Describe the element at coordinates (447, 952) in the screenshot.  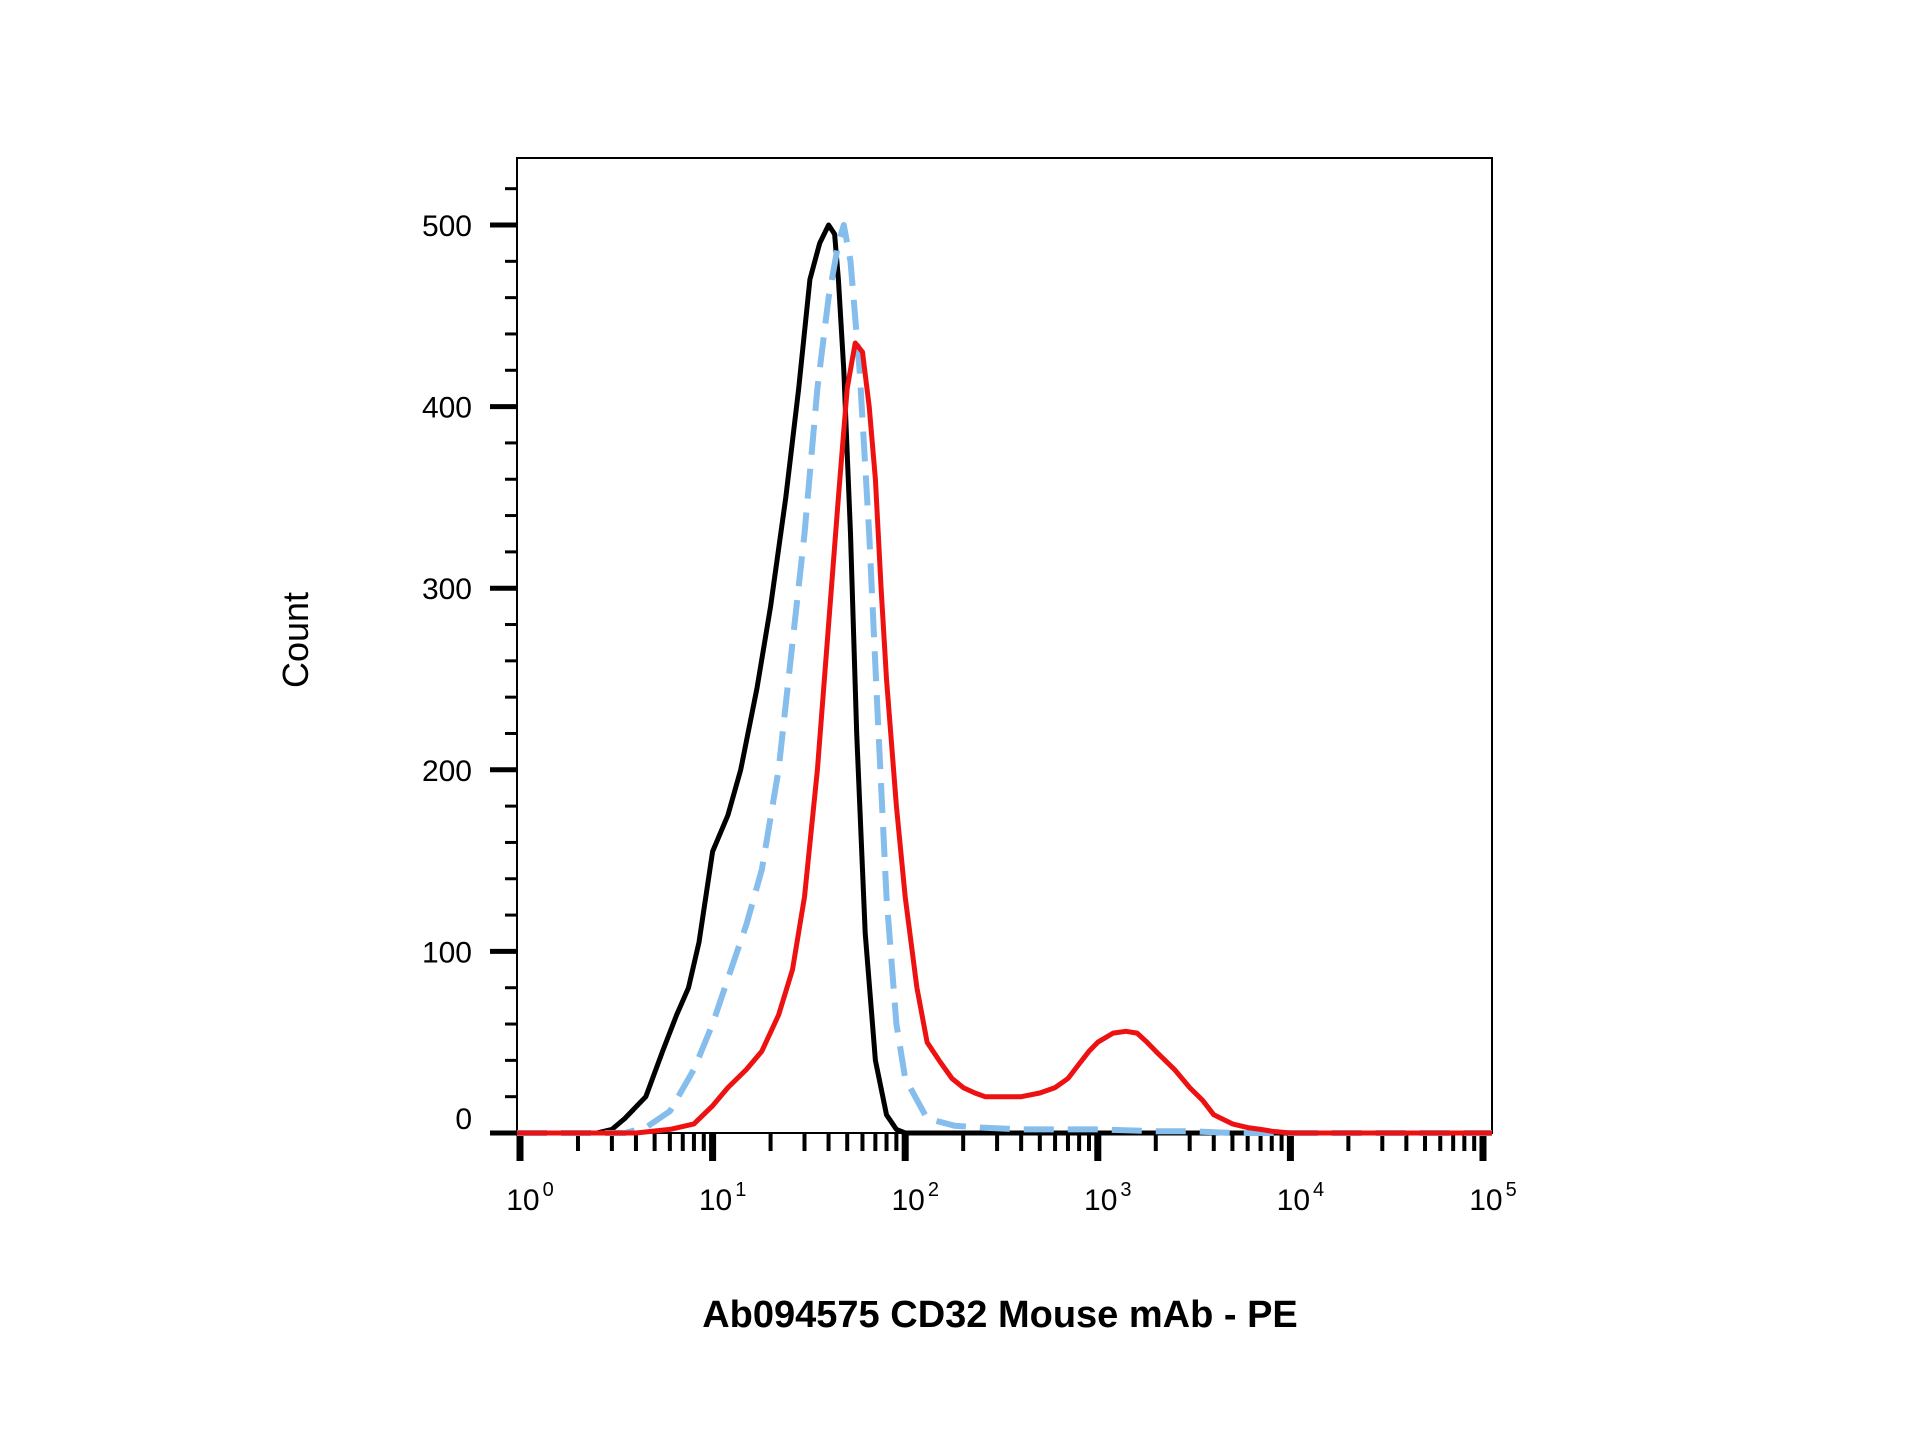
I see `y-tick-label: 100` at that location.